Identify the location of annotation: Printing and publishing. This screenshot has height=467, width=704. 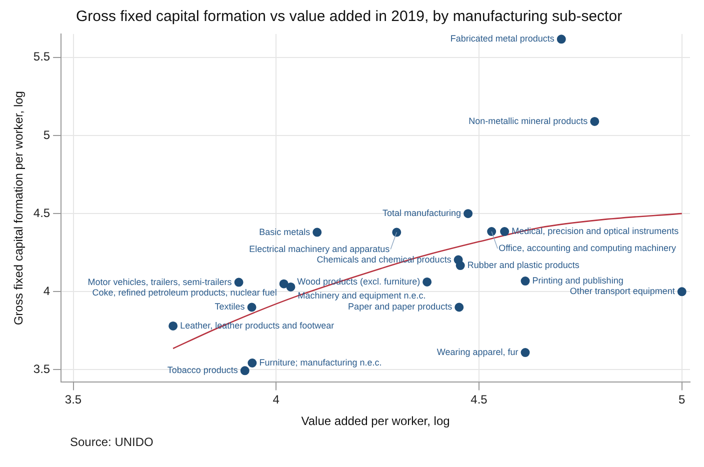
(578, 281).